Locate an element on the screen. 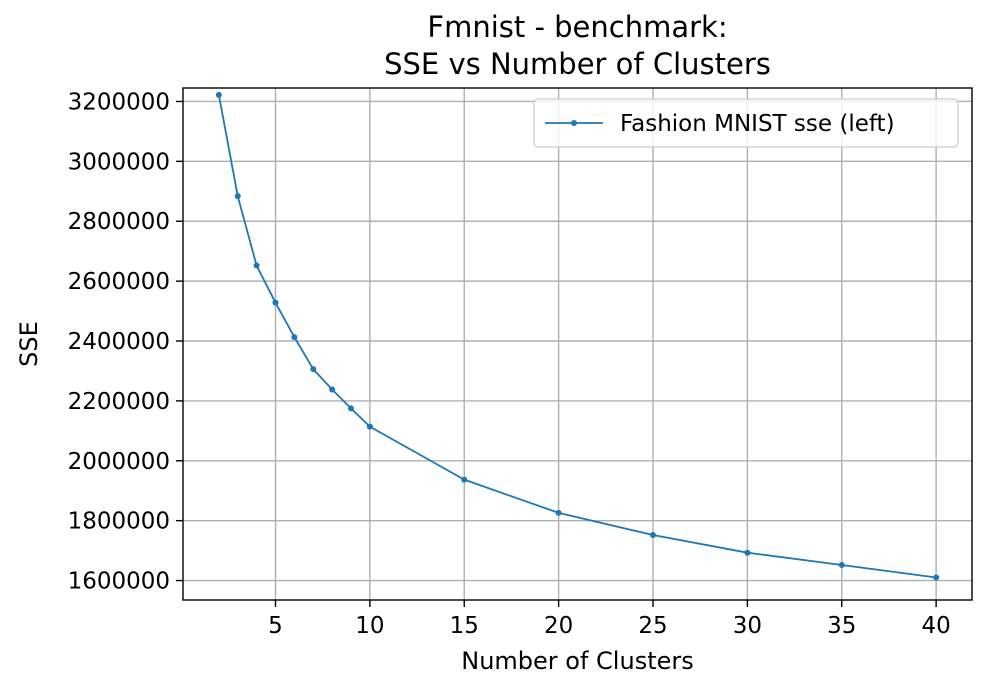 The image size is (990, 690). x-tick-label: 25 is located at coordinates (652, 626).